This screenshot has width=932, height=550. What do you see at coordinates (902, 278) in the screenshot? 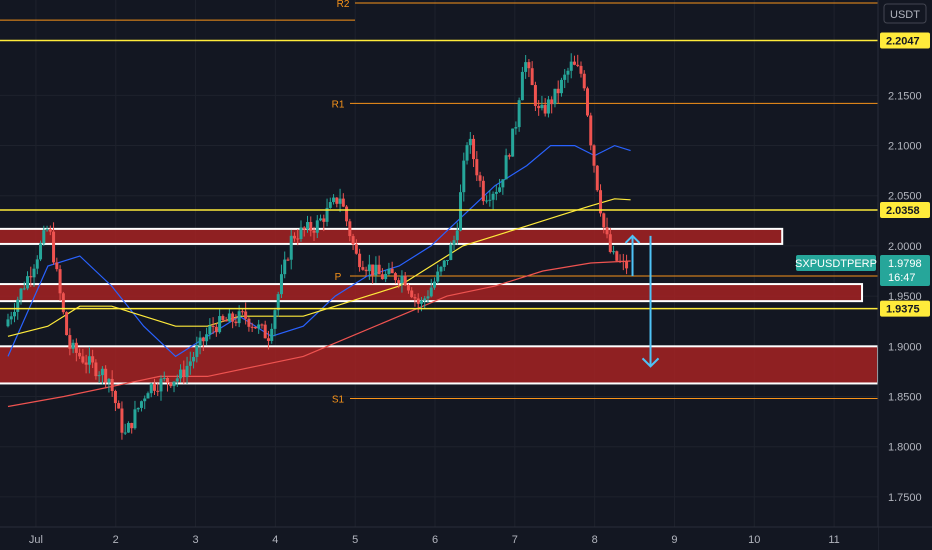
I see `bar-countdown: 16:47` at bounding box center [902, 278].